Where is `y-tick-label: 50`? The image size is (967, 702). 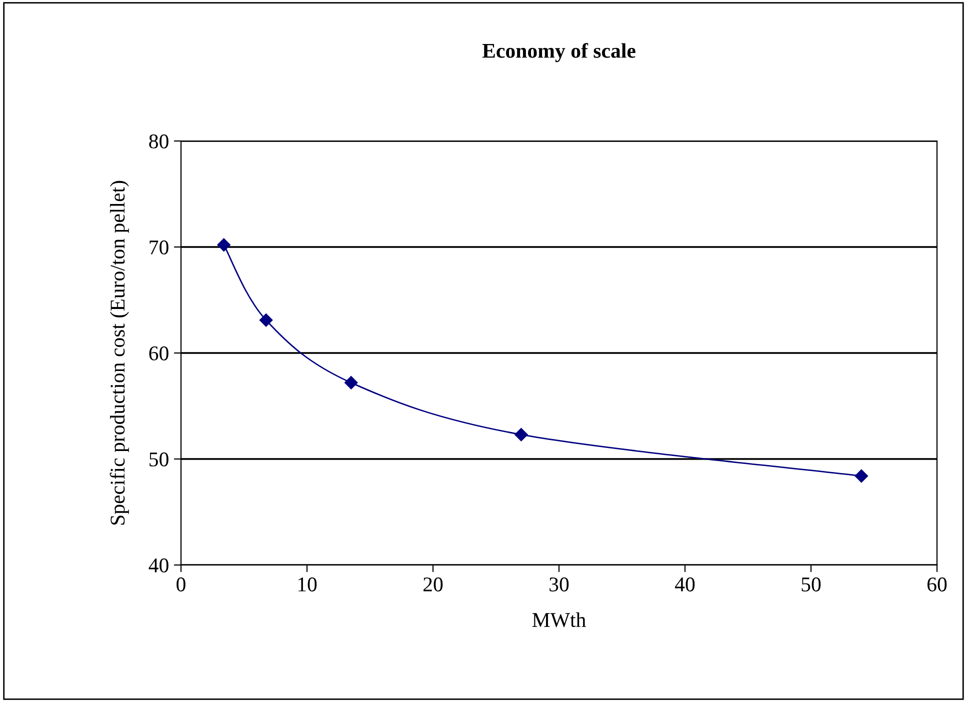
y-tick-label: 50 is located at coordinates (159, 459).